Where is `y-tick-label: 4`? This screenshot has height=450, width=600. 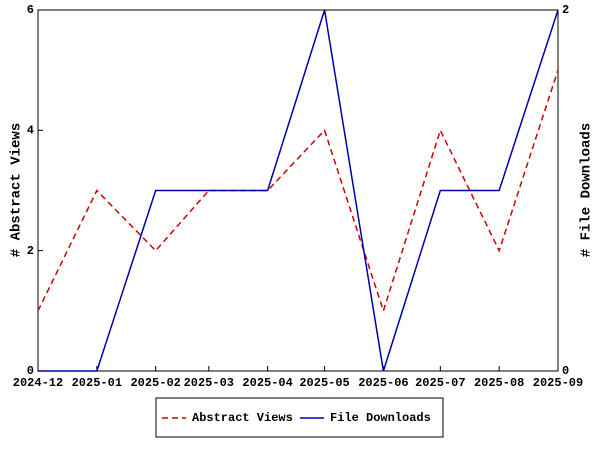
y-tick-label: 4 is located at coordinates (30, 131).